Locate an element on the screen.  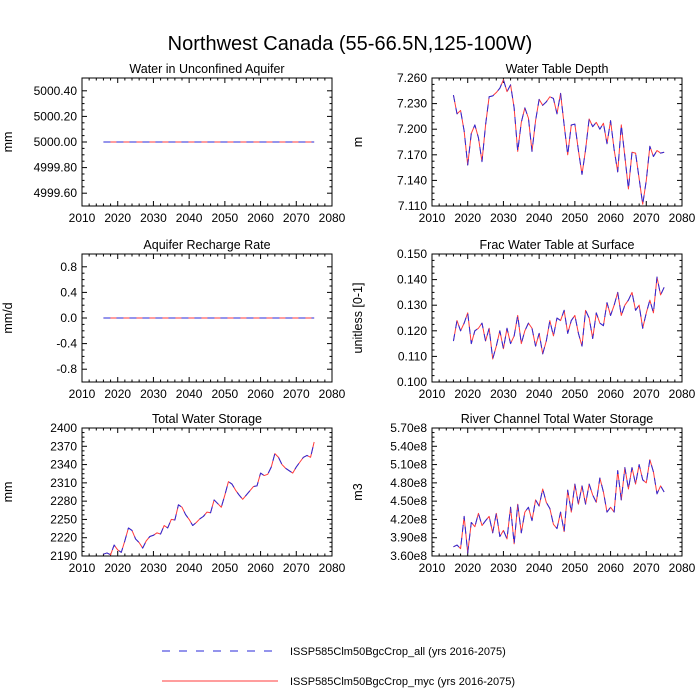
x-tick-label-total-water-storage: 2050 is located at coordinates (225, 568).